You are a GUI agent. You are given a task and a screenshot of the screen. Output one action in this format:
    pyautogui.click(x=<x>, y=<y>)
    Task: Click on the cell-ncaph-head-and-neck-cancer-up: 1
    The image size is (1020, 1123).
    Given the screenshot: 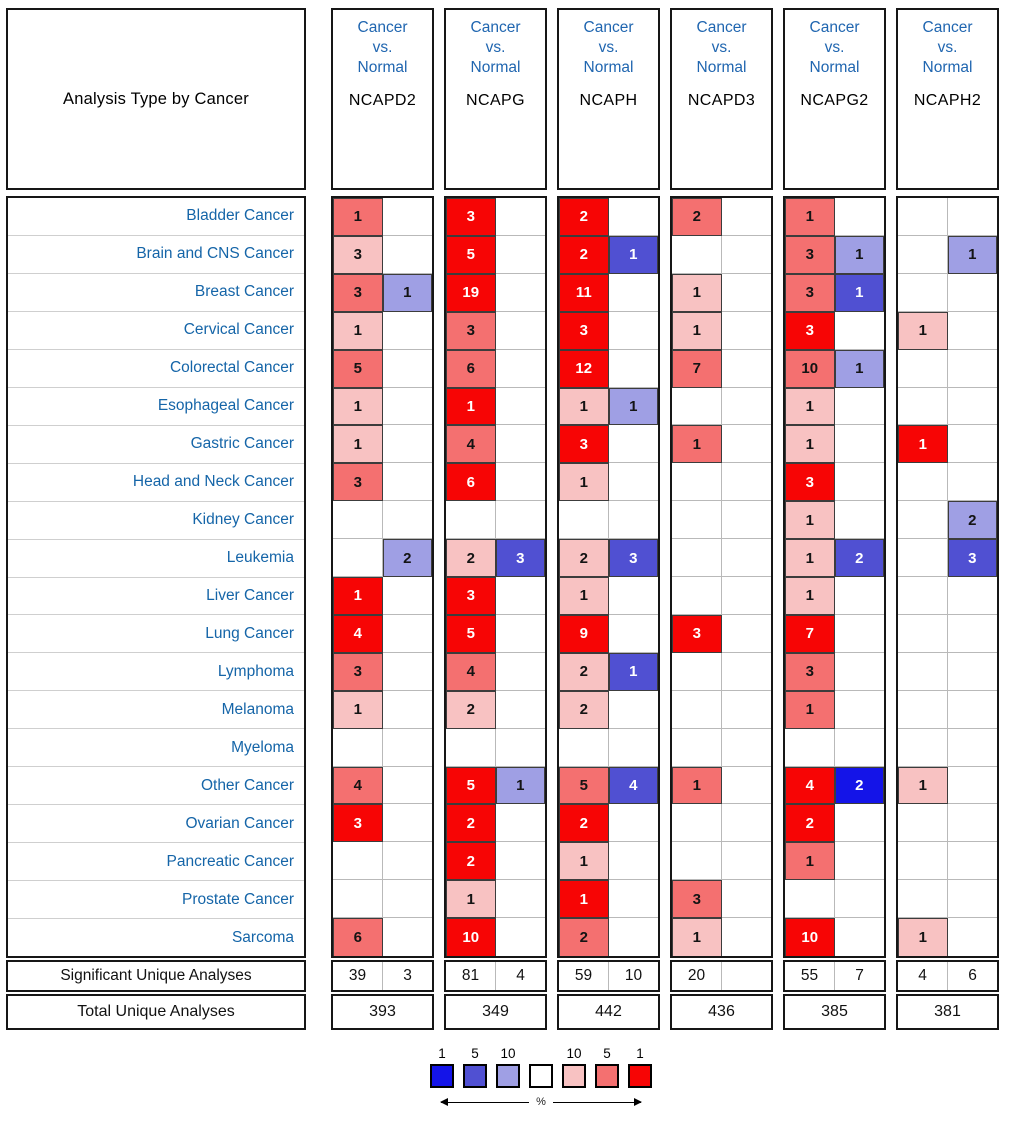 What is the action you would take?
    pyautogui.click(x=584, y=482)
    